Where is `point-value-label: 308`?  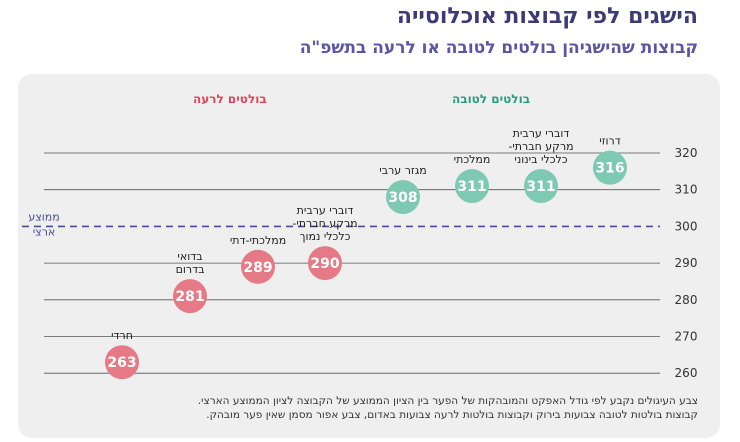 point-value-label: 308 is located at coordinates (402, 198).